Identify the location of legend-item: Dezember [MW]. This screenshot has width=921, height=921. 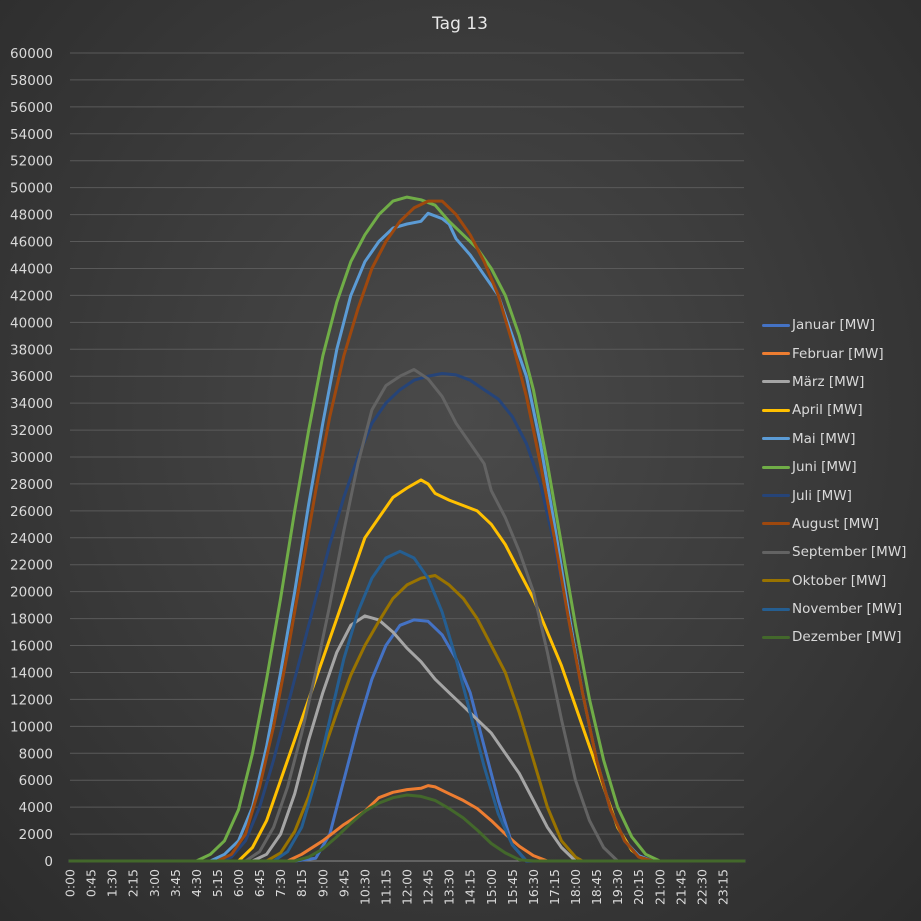
(834, 637).